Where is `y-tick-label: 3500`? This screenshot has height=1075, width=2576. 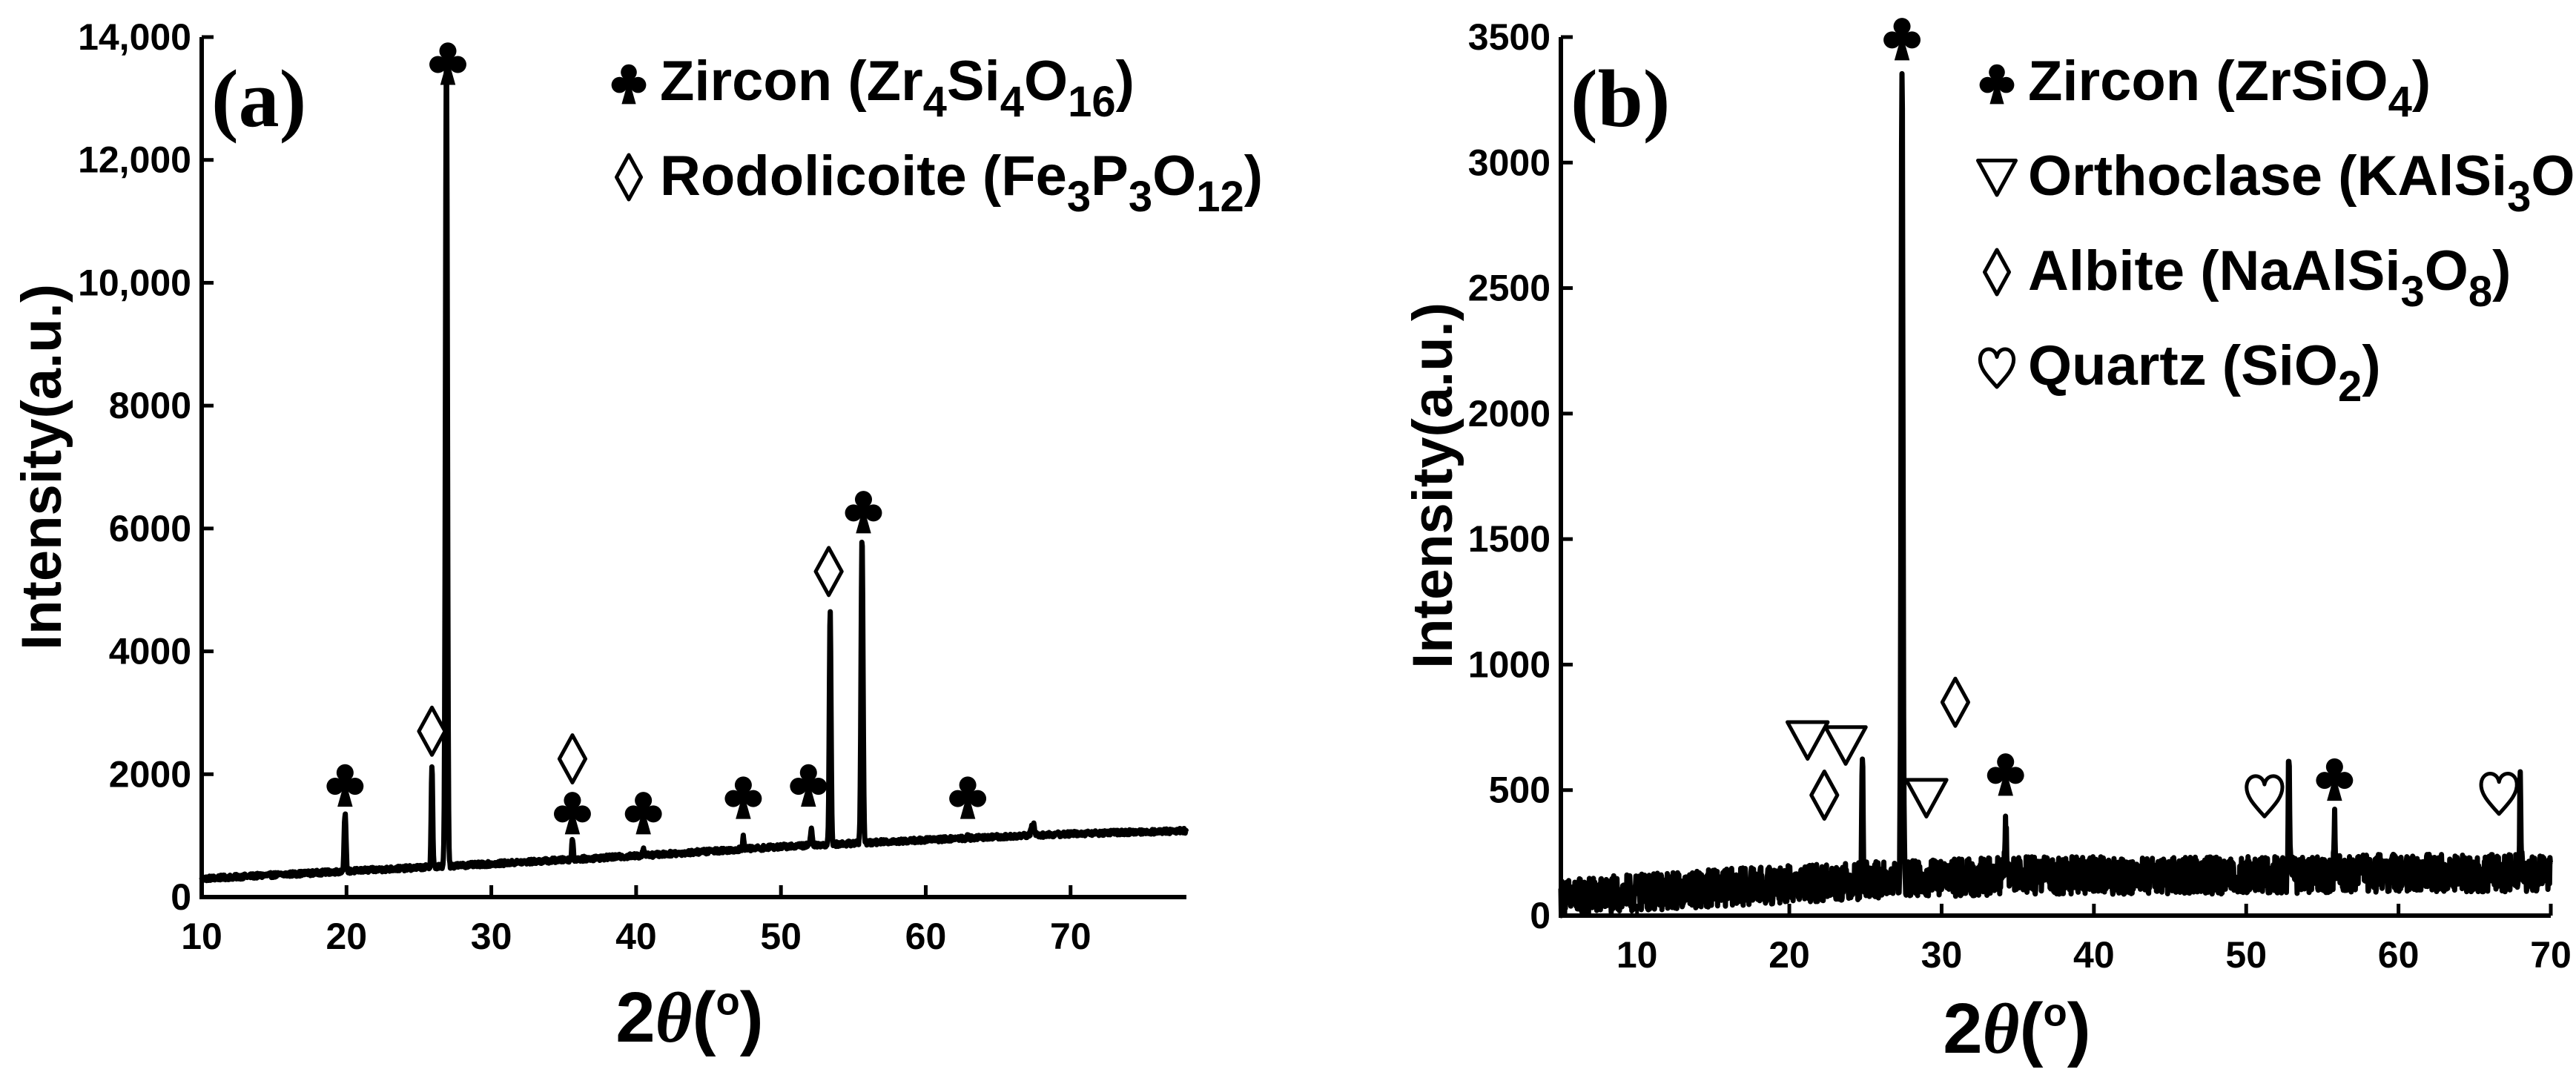
y-tick-label: 3500 is located at coordinates (1509, 37).